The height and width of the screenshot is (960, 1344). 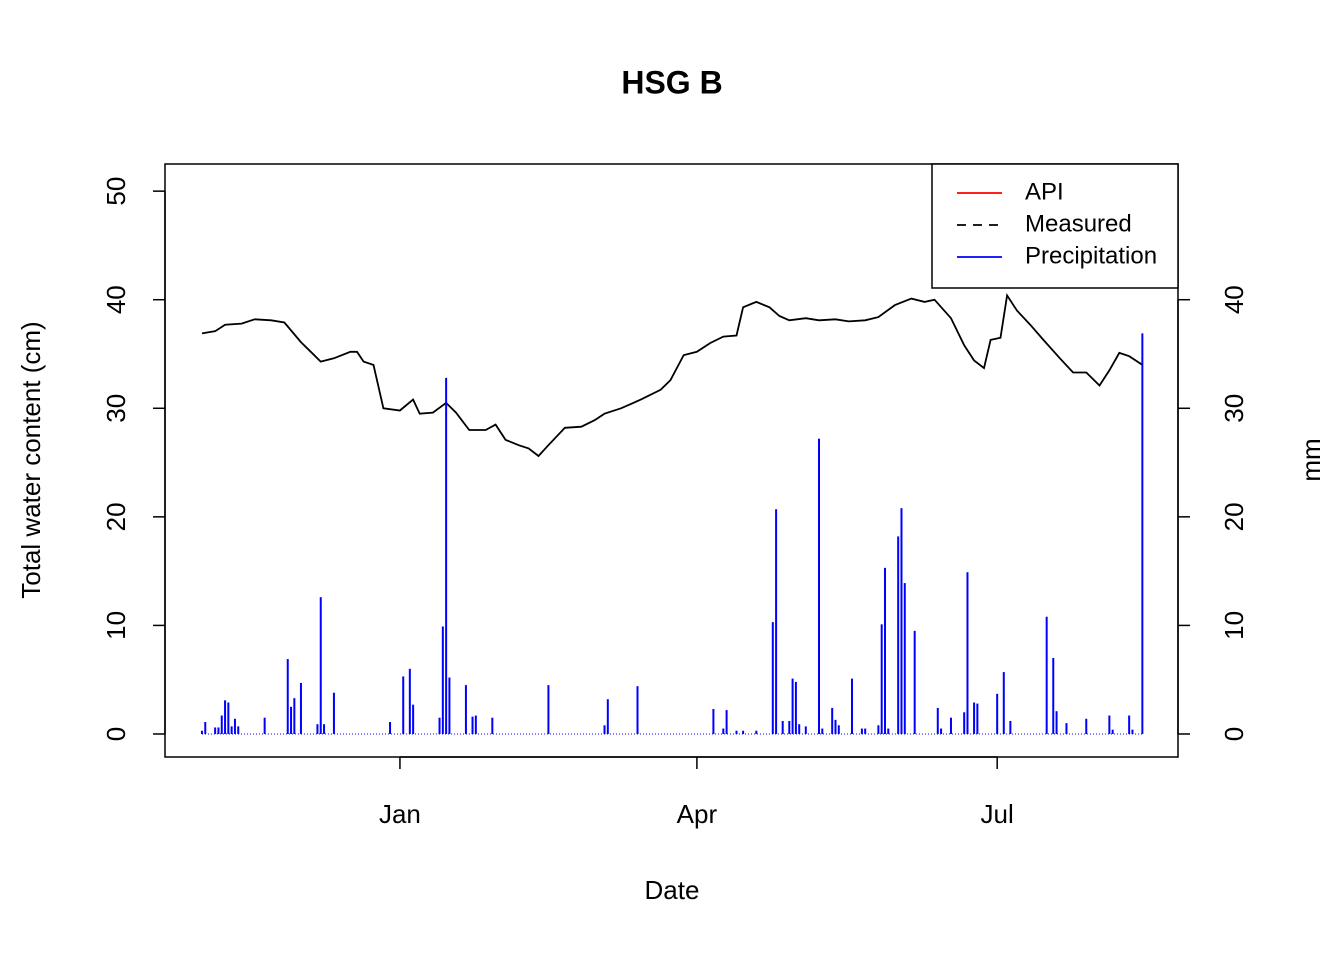 What do you see at coordinates (1078, 223) in the screenshot?
I see `legend-label: Measured` at bounding box center [1078, 223].